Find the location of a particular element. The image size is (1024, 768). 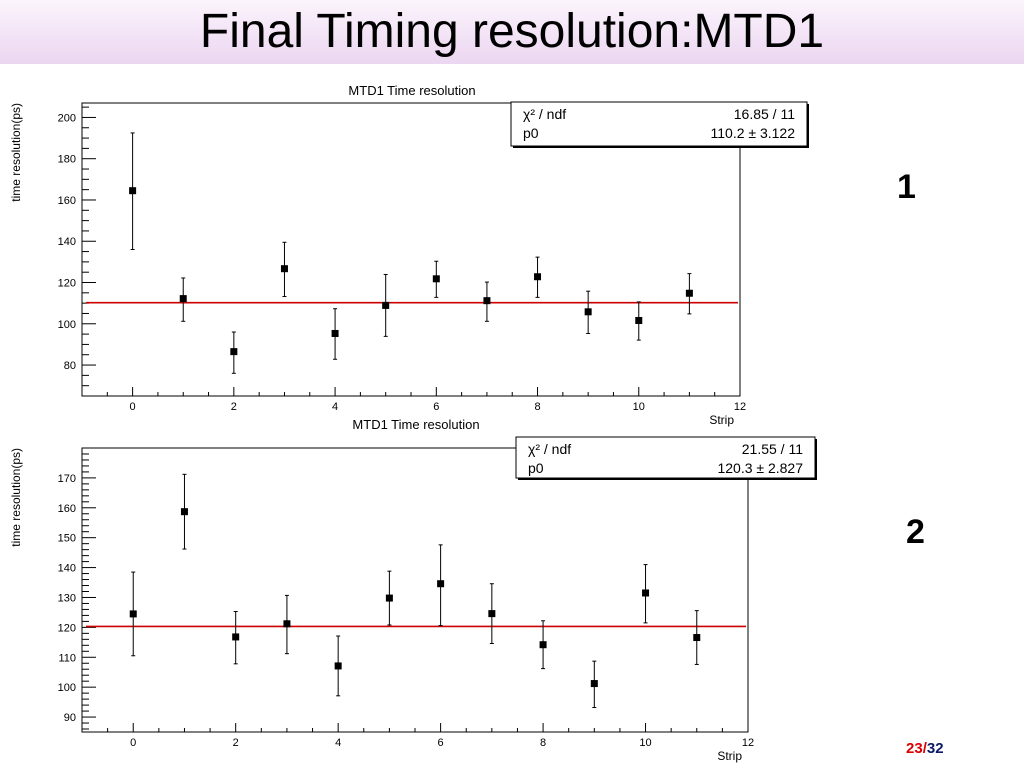

y-tick-label: 170 is located at coordinates (67, 479).